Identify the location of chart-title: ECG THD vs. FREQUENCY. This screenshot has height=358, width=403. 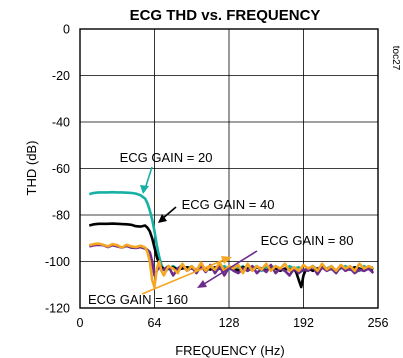
(225, 15).